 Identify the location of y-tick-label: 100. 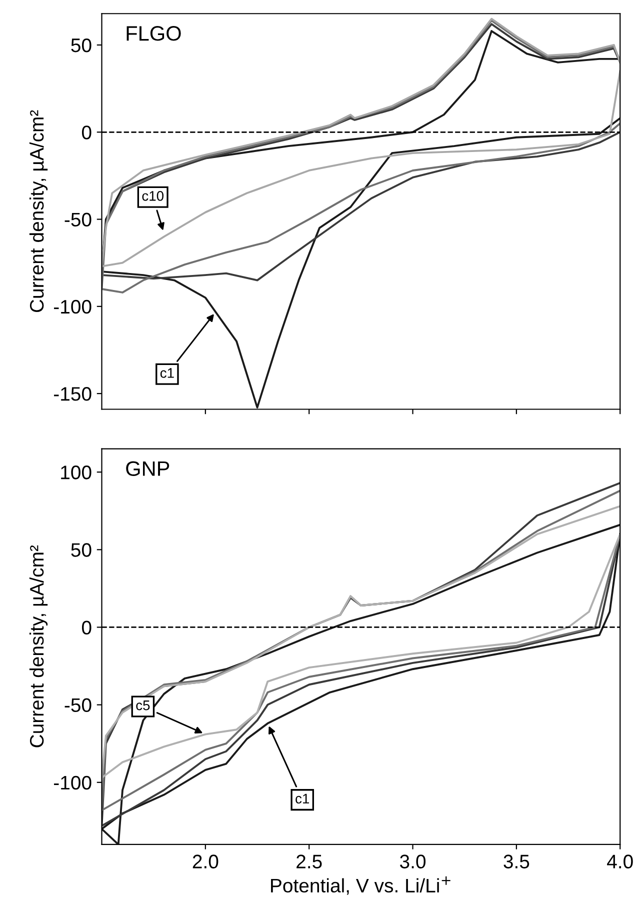
(76, 473).